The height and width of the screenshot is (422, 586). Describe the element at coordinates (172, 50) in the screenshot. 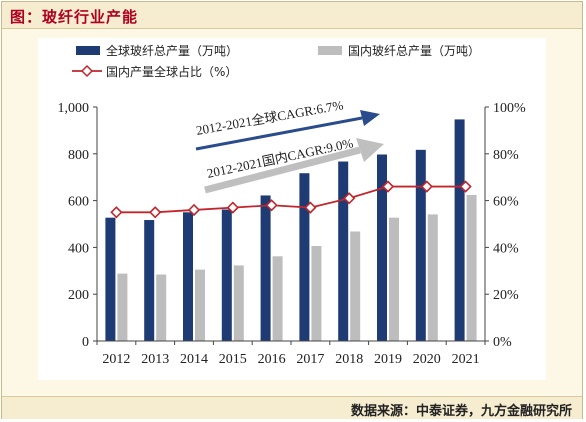

I see `legend-label-global: 全球玻纤总产量（万吨）` at that location.